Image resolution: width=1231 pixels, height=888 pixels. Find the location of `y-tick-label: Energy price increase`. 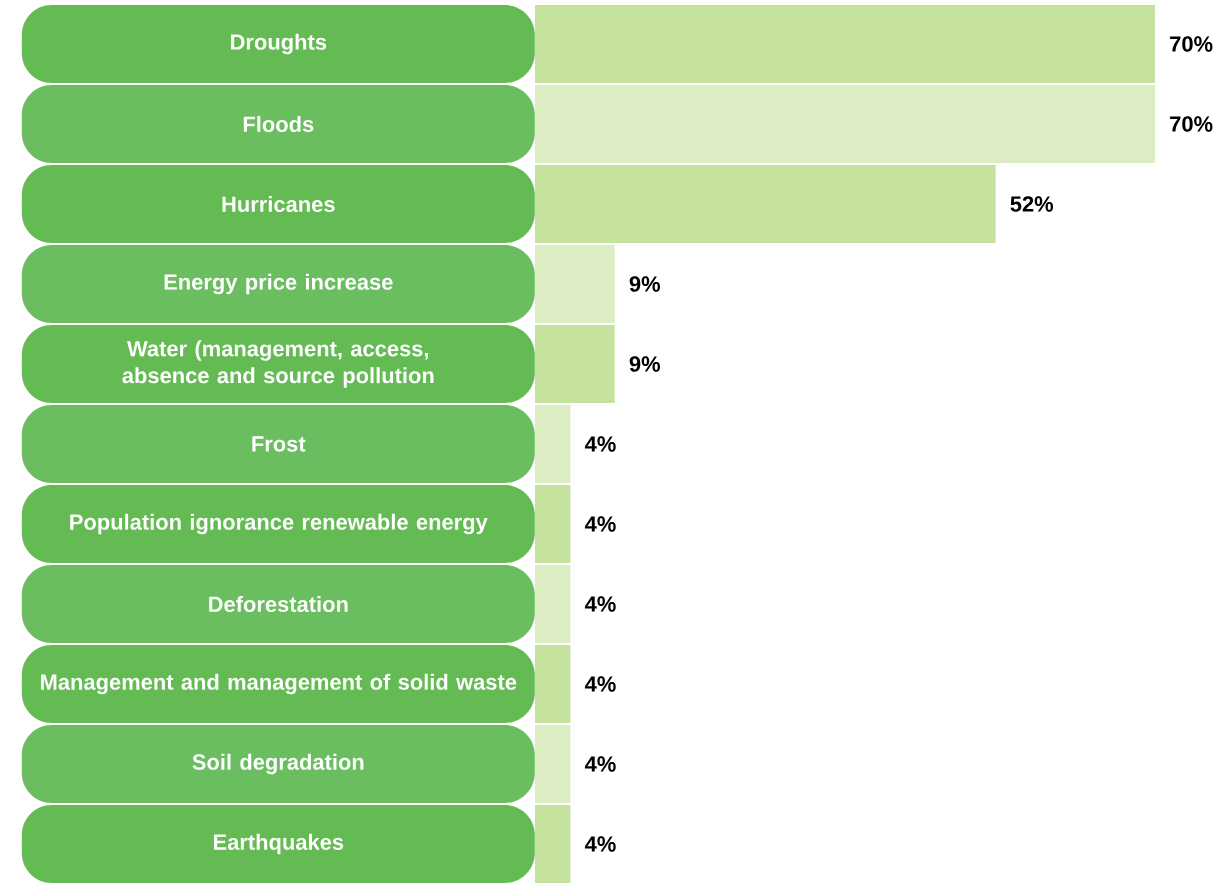

y-tick-label: Energy price increase is located at coordinates (278, 284).